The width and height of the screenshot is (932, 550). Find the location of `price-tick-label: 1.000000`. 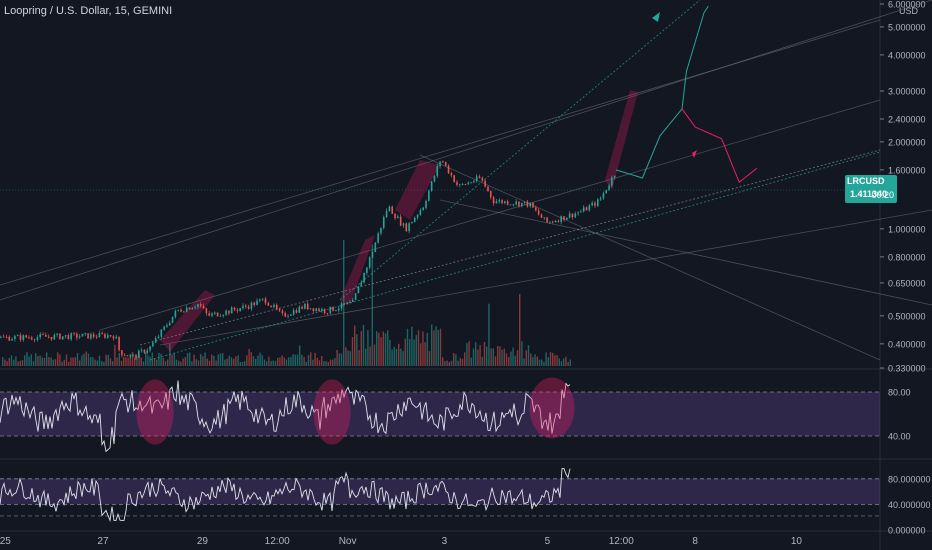

price-tick-label: 1.000000 is located at coordinates (907, 229).